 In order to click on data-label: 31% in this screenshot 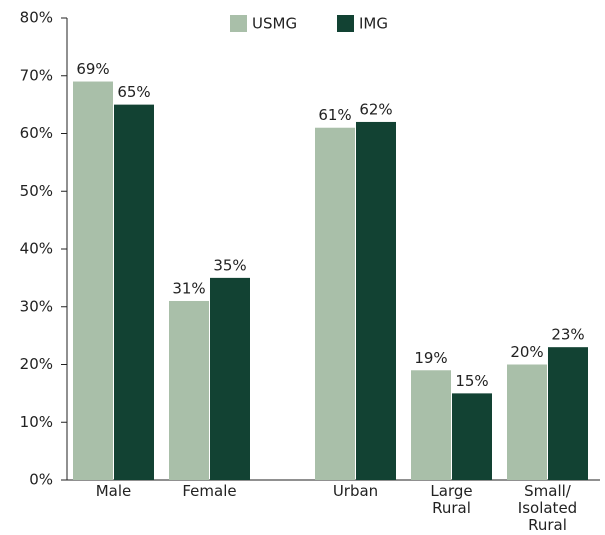, I will do `click(188, 288)`.